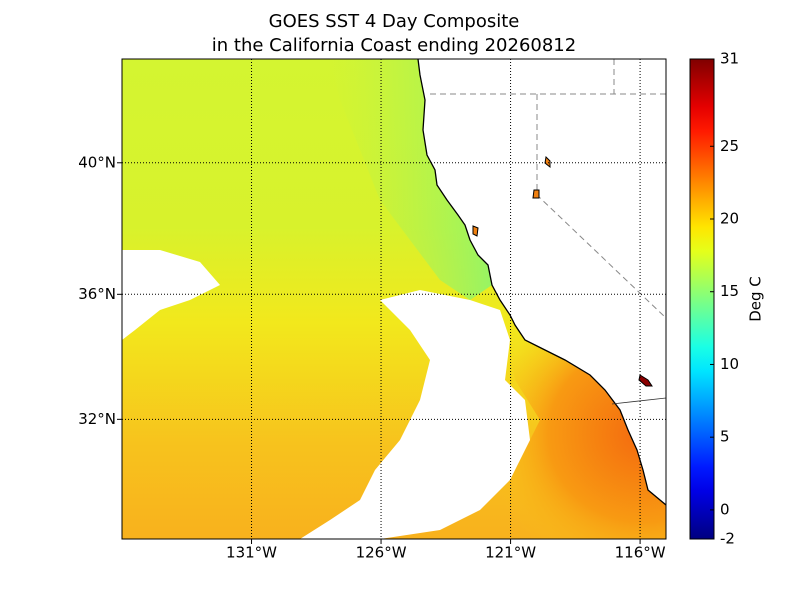 The height and width of the screenshot is (600, 800). What do you see at coordinates (510, 553) in the screenshot?
I see `x-tick-label: 121°W` at bounding box center [510, 553].